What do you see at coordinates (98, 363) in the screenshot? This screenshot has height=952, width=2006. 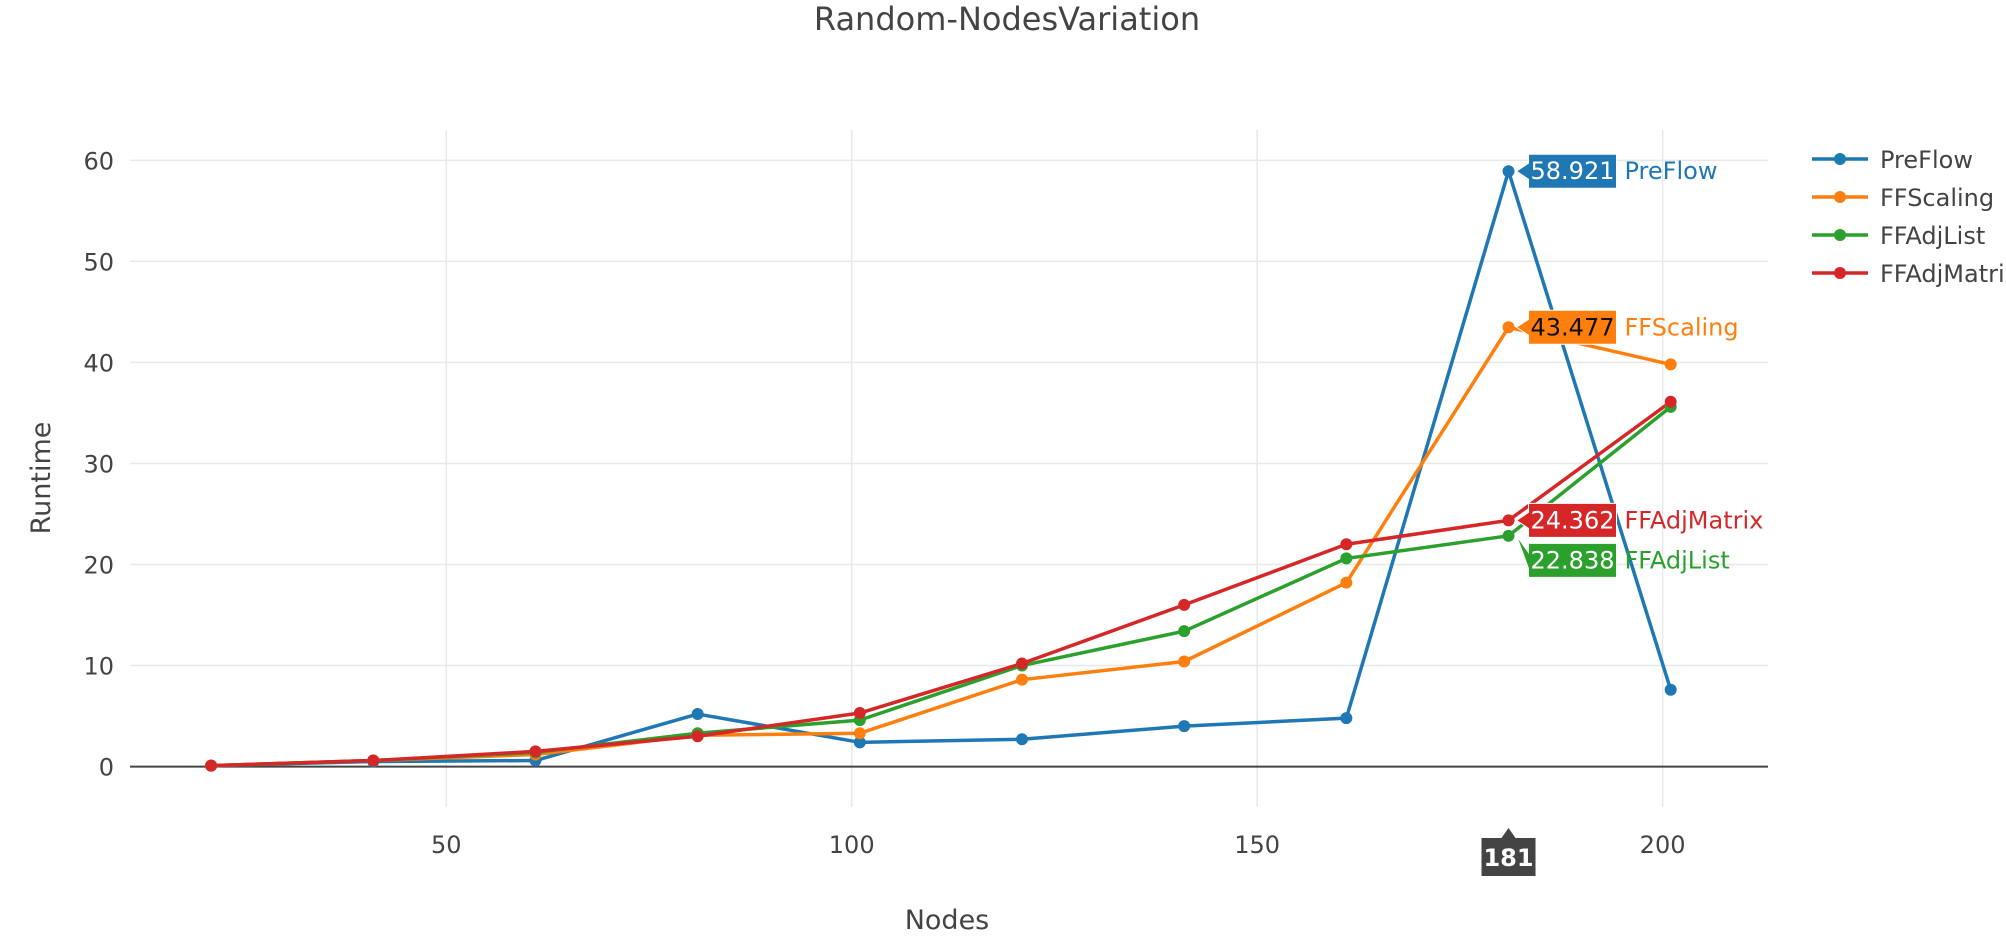 I see `y-tick-label: 40` at bounding box center [98, 363].